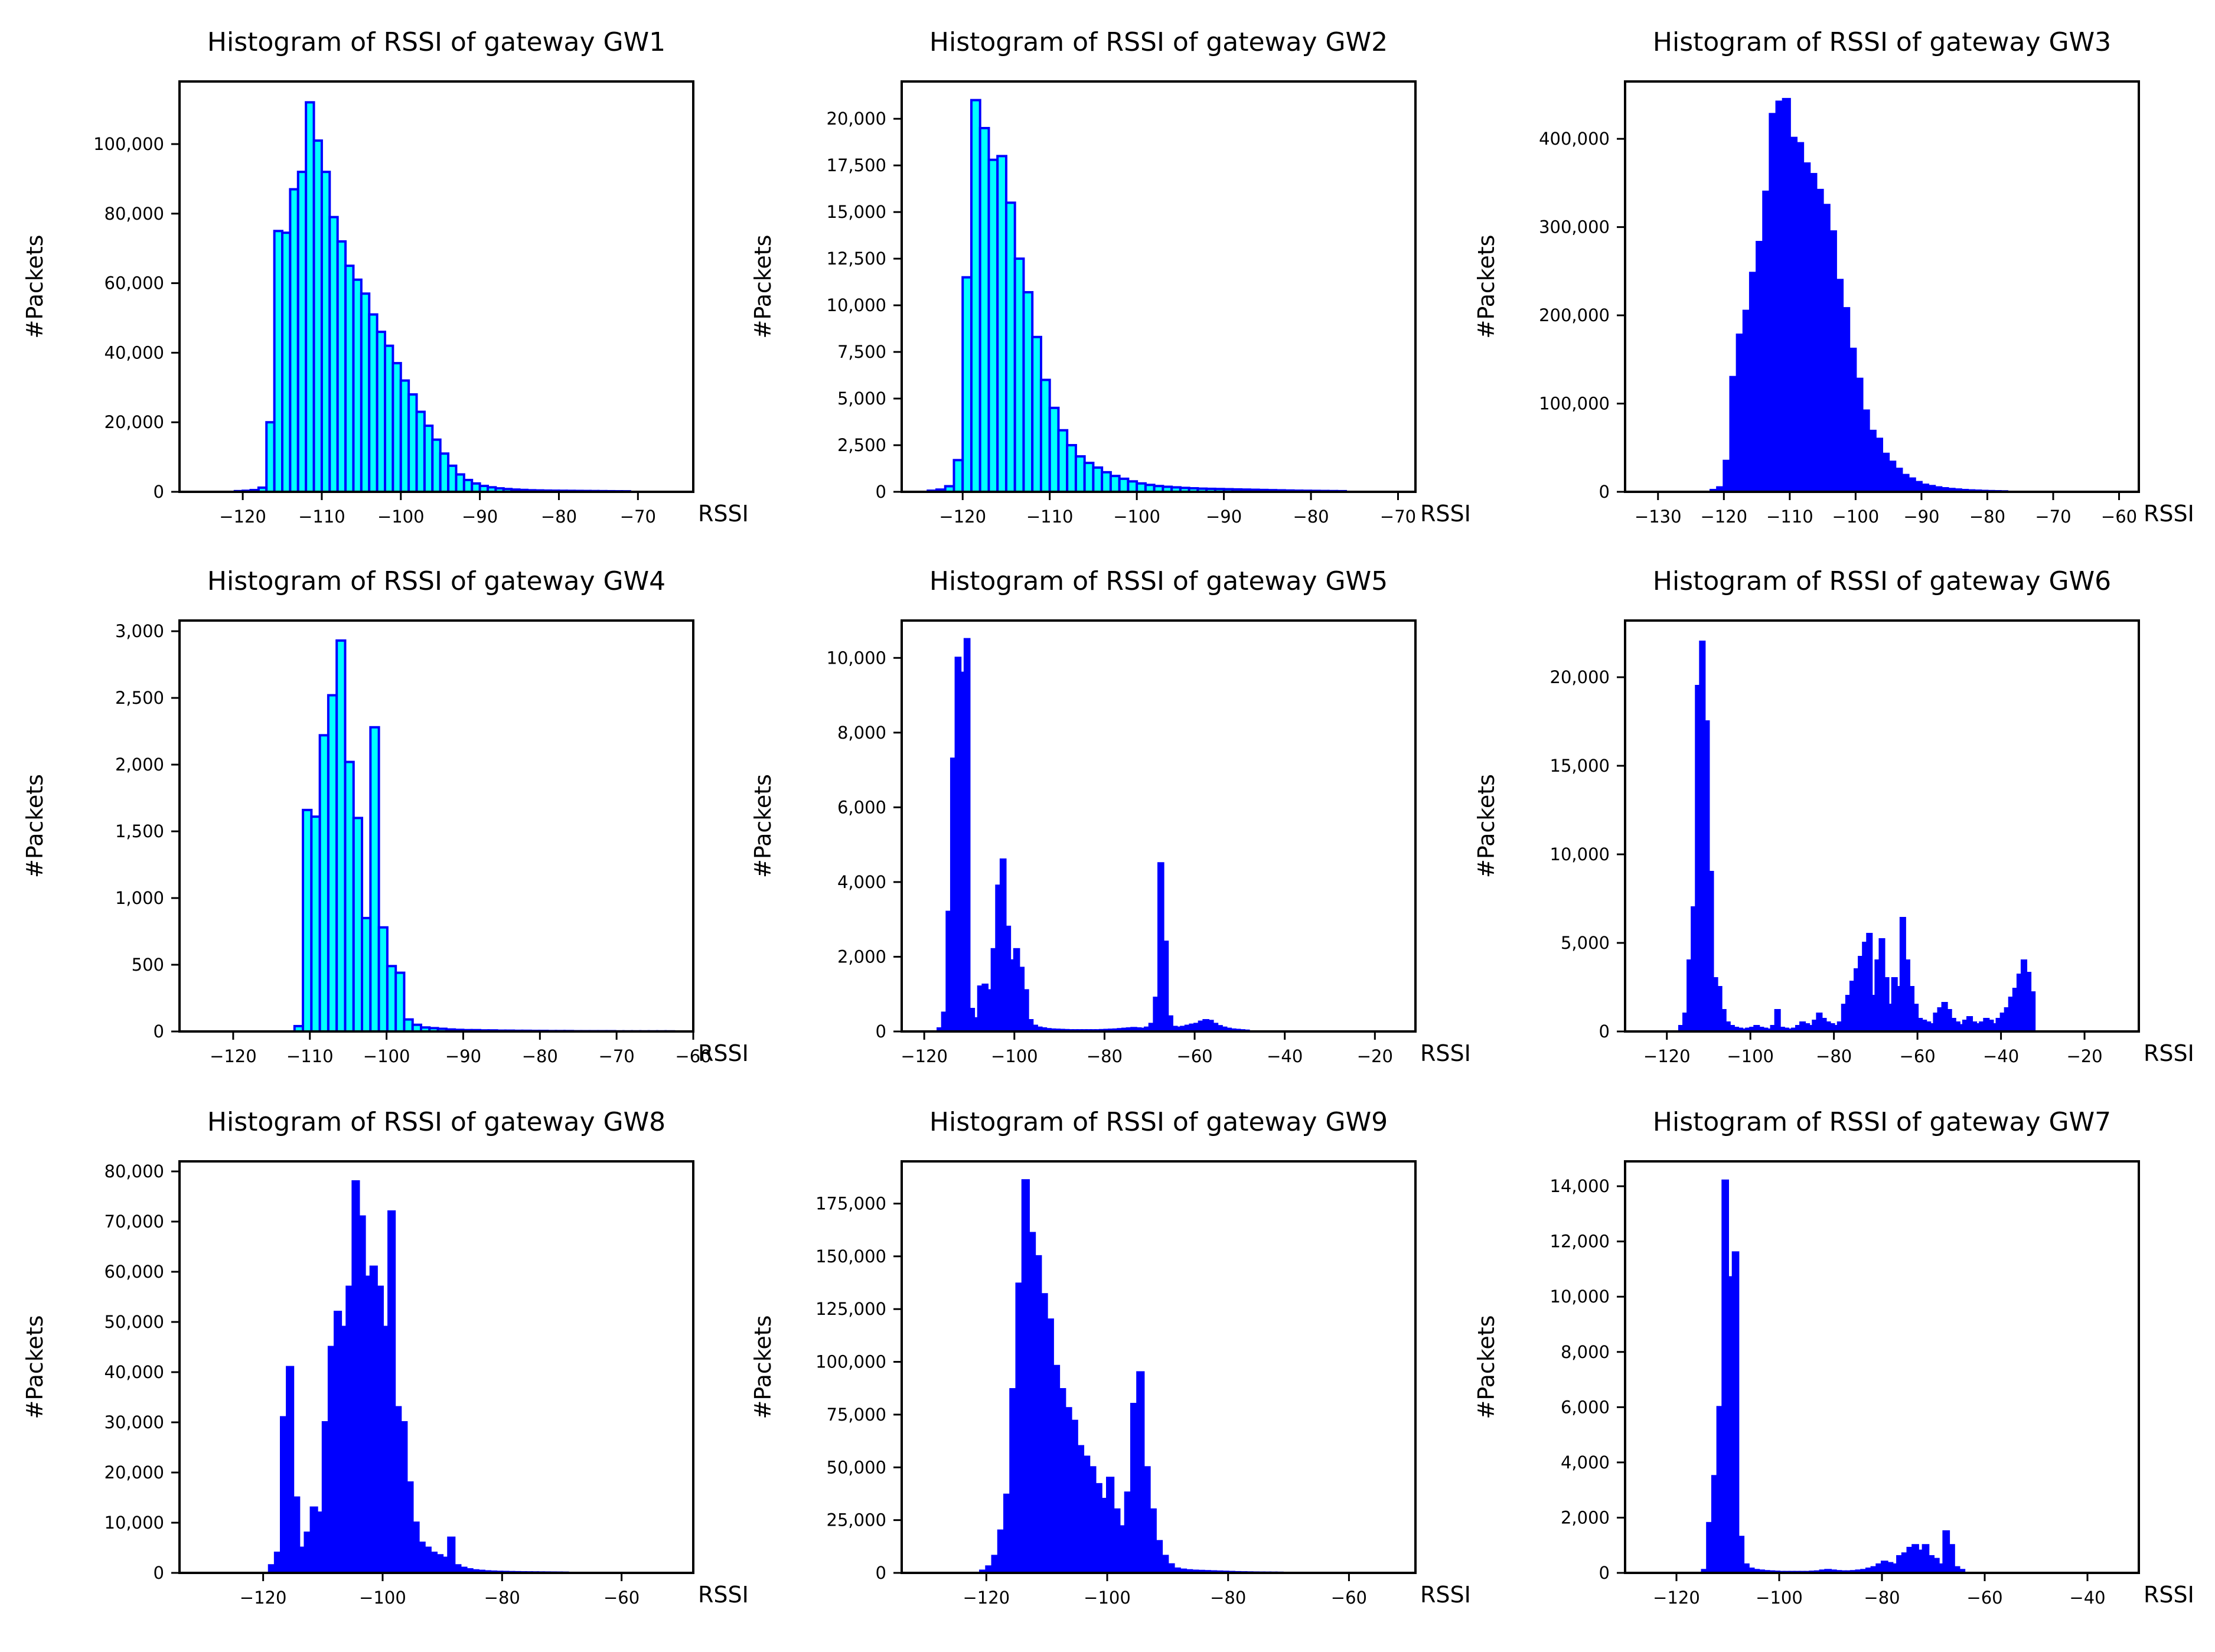  I want to click on y-tick-label: 500, so click(148, 965).